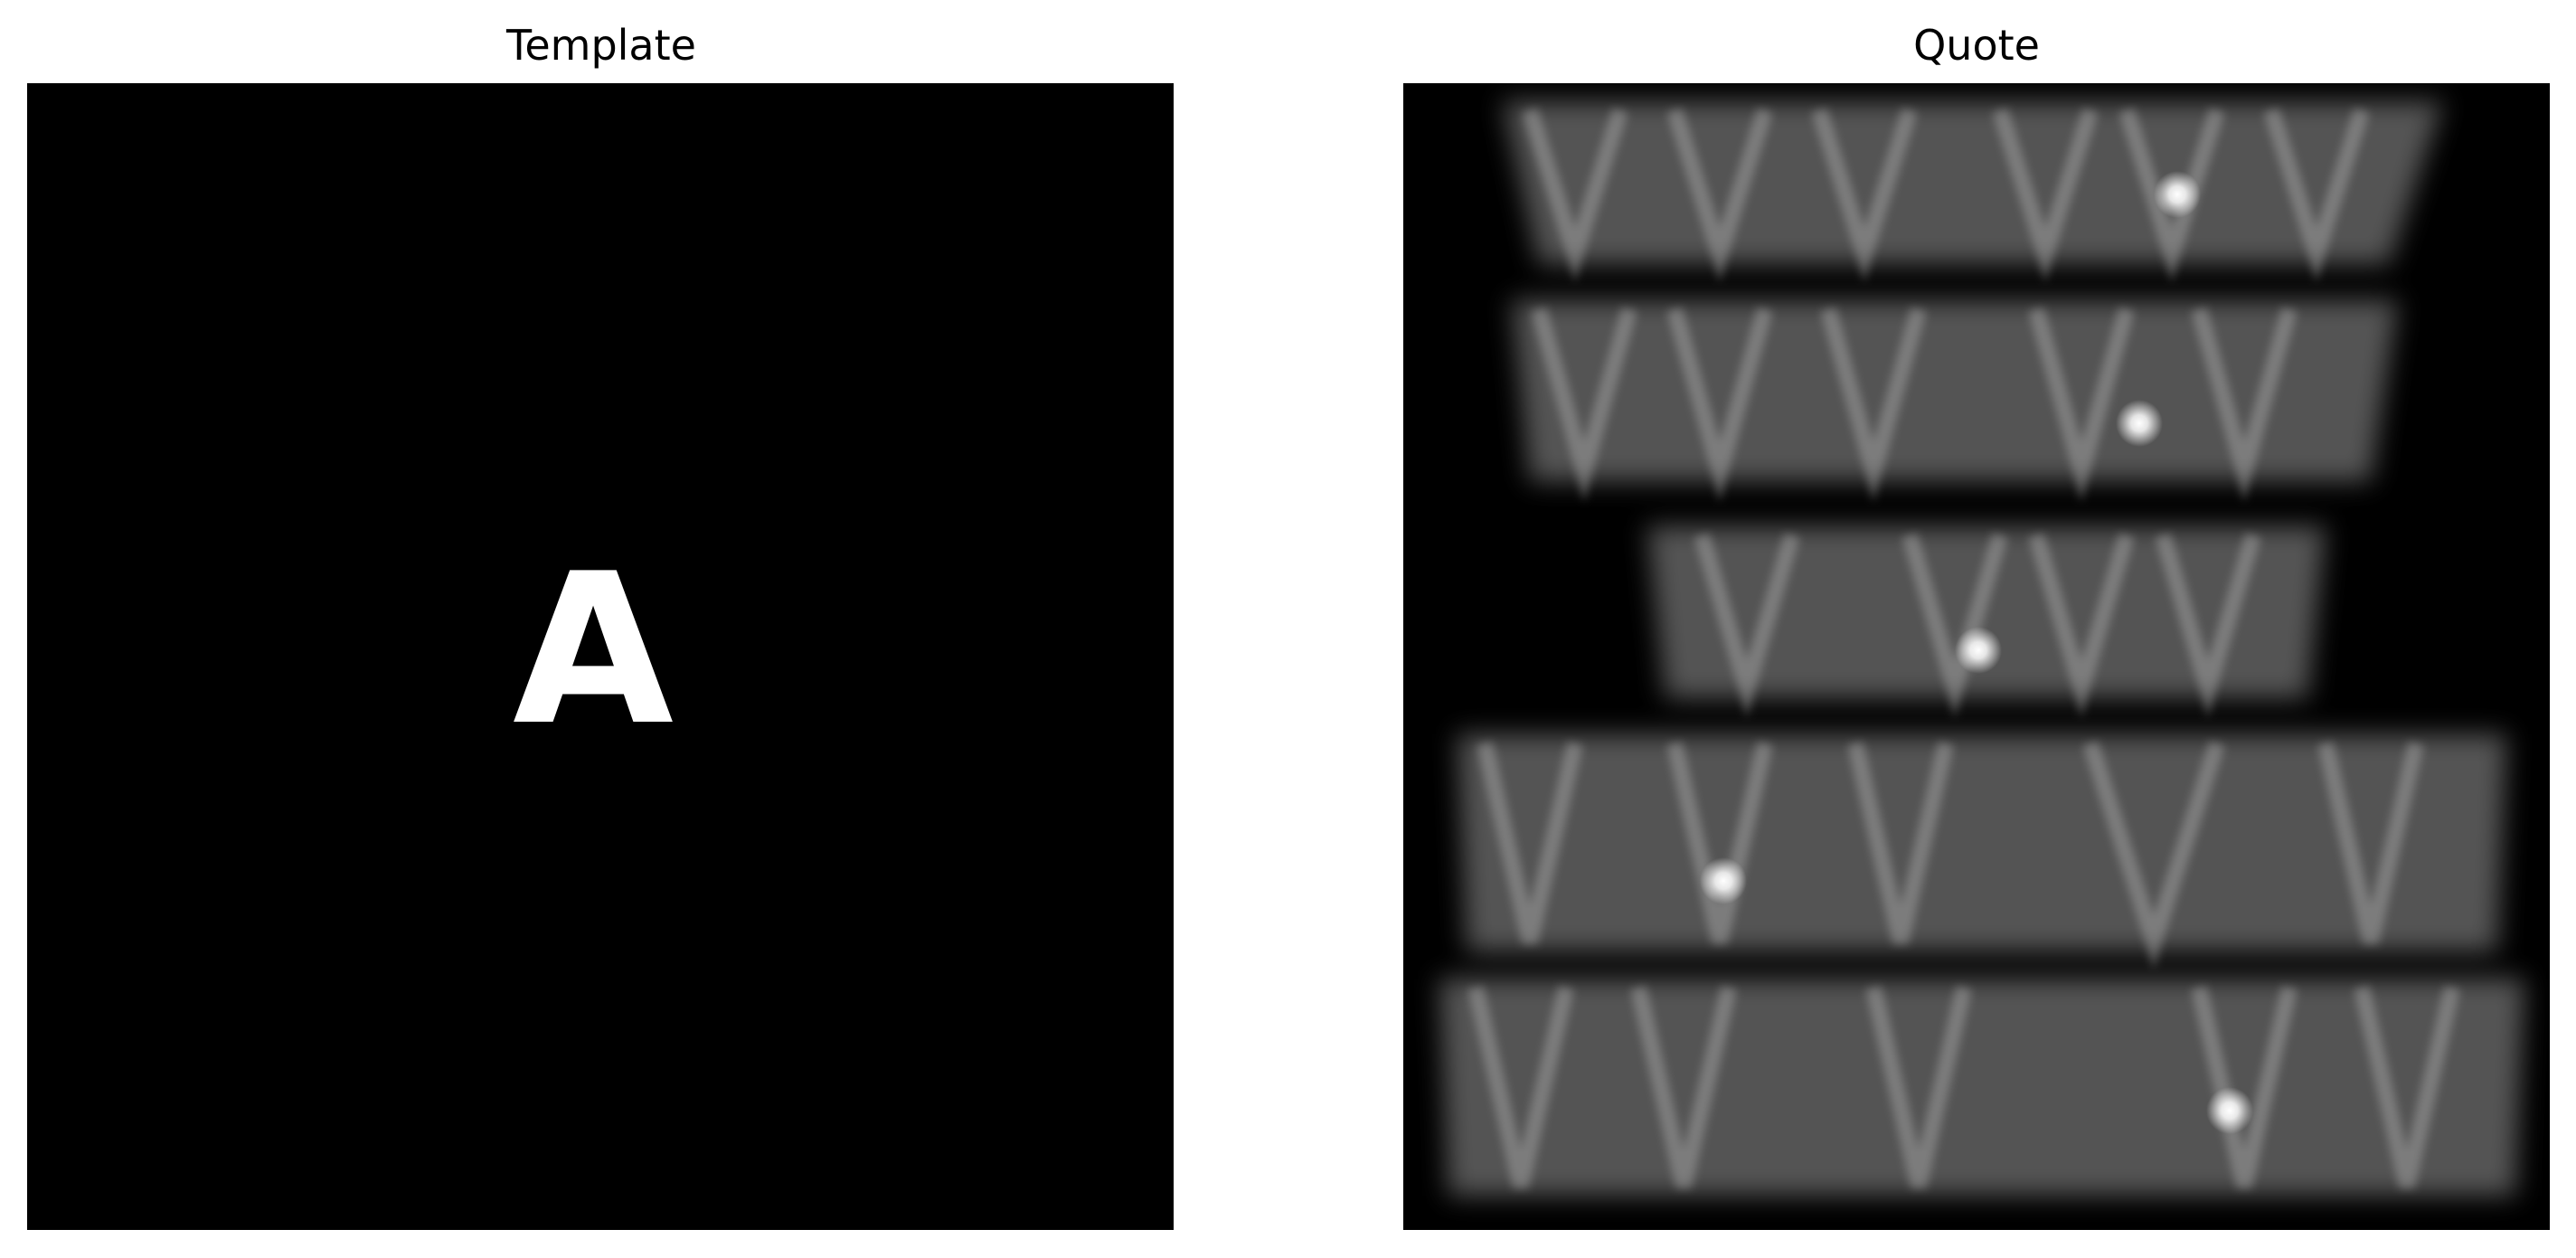  What do you see at coordinates (594, 650) in the screenshot?
I see `template-letter: A` at bounding box center [594, 650].